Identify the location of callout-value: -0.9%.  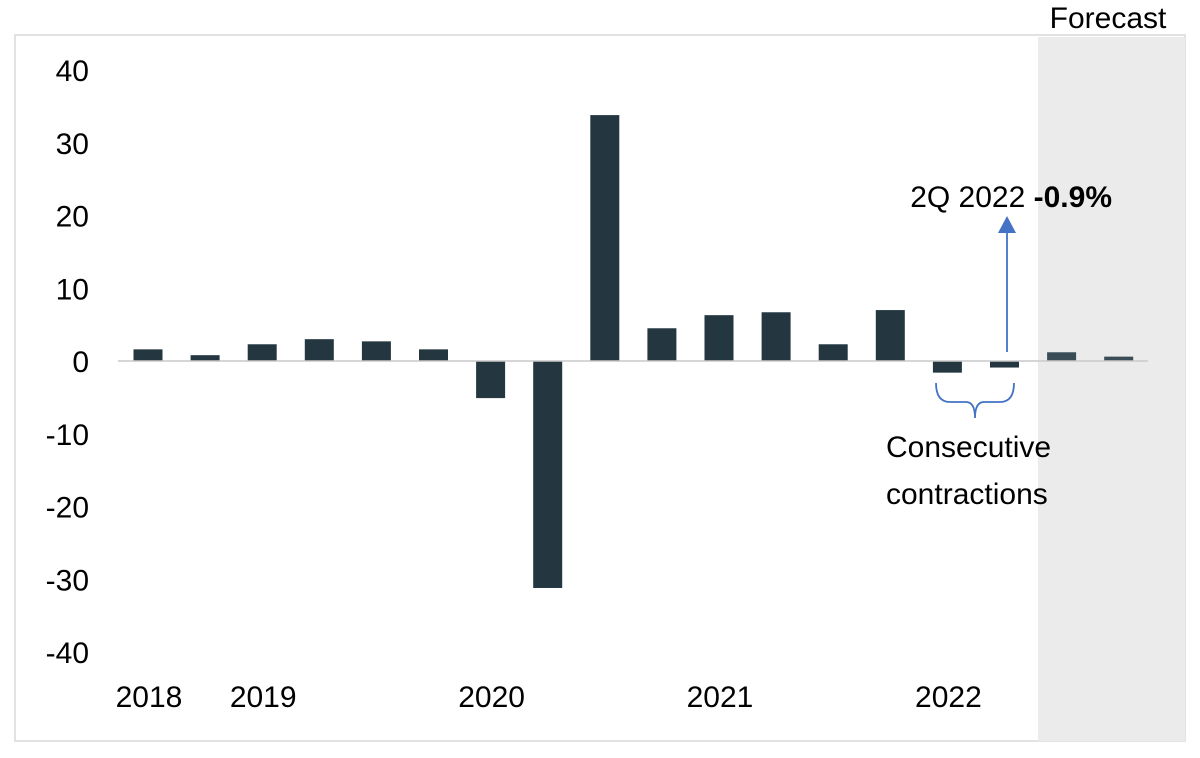
(1073, 197).